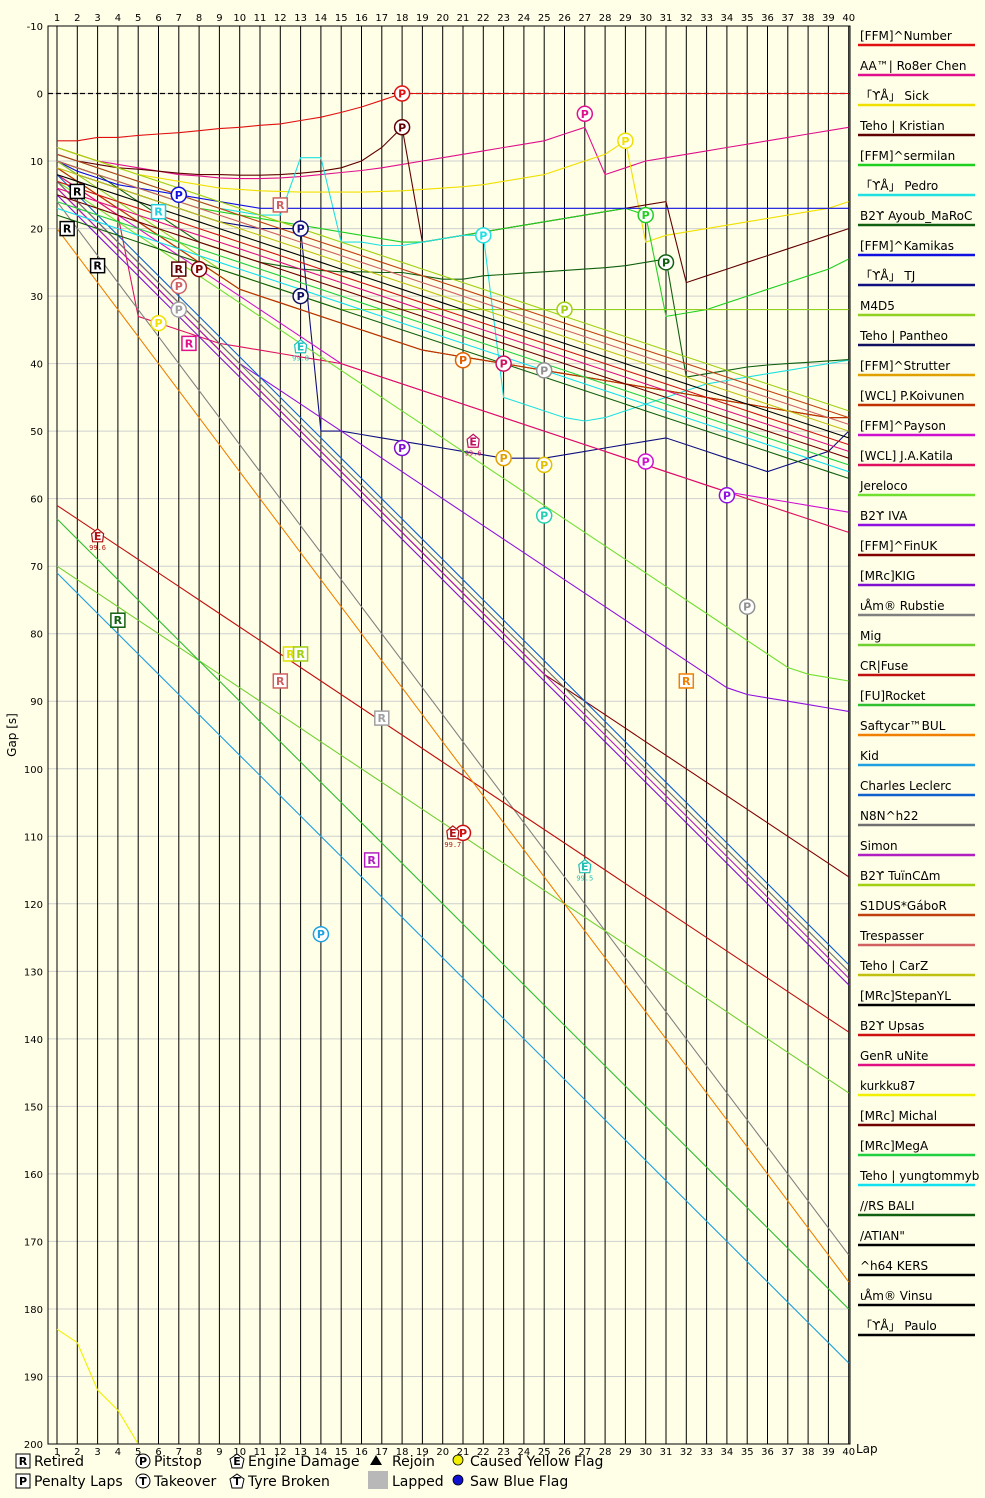 The image size is (985, 1498). What do you see at coordinates (893, 696) in the screenshot?
I see `legend-label: [FU]Rocket` at bounding box center [893, 696].